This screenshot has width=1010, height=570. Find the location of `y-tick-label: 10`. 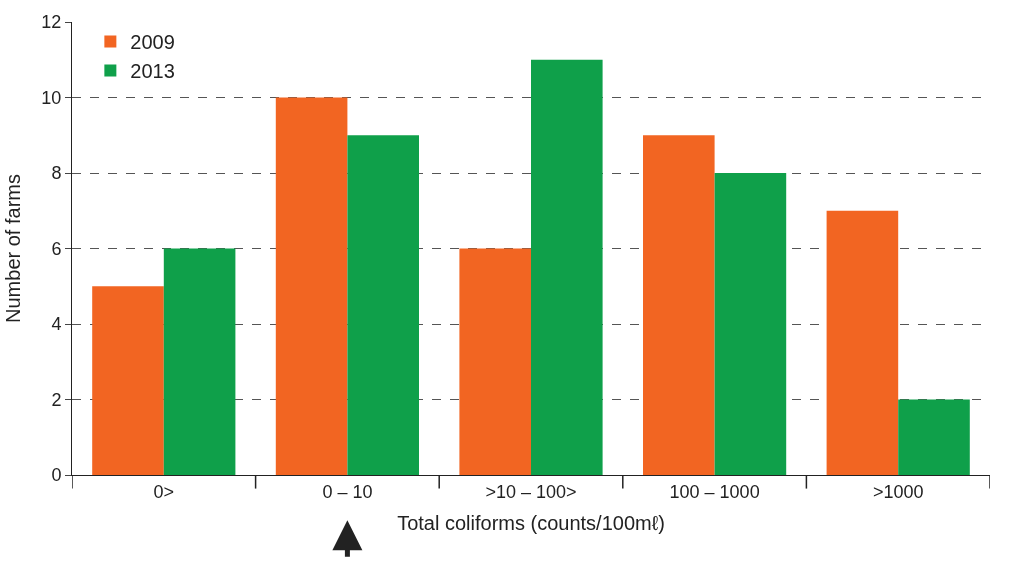

y-tick-label: 10 is located at coordinates (51, 97).